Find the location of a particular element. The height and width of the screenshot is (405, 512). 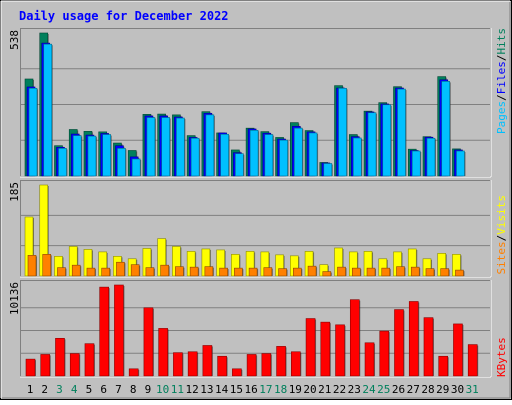

x-label-day-9: 9 is located at coordinates (148, 389).